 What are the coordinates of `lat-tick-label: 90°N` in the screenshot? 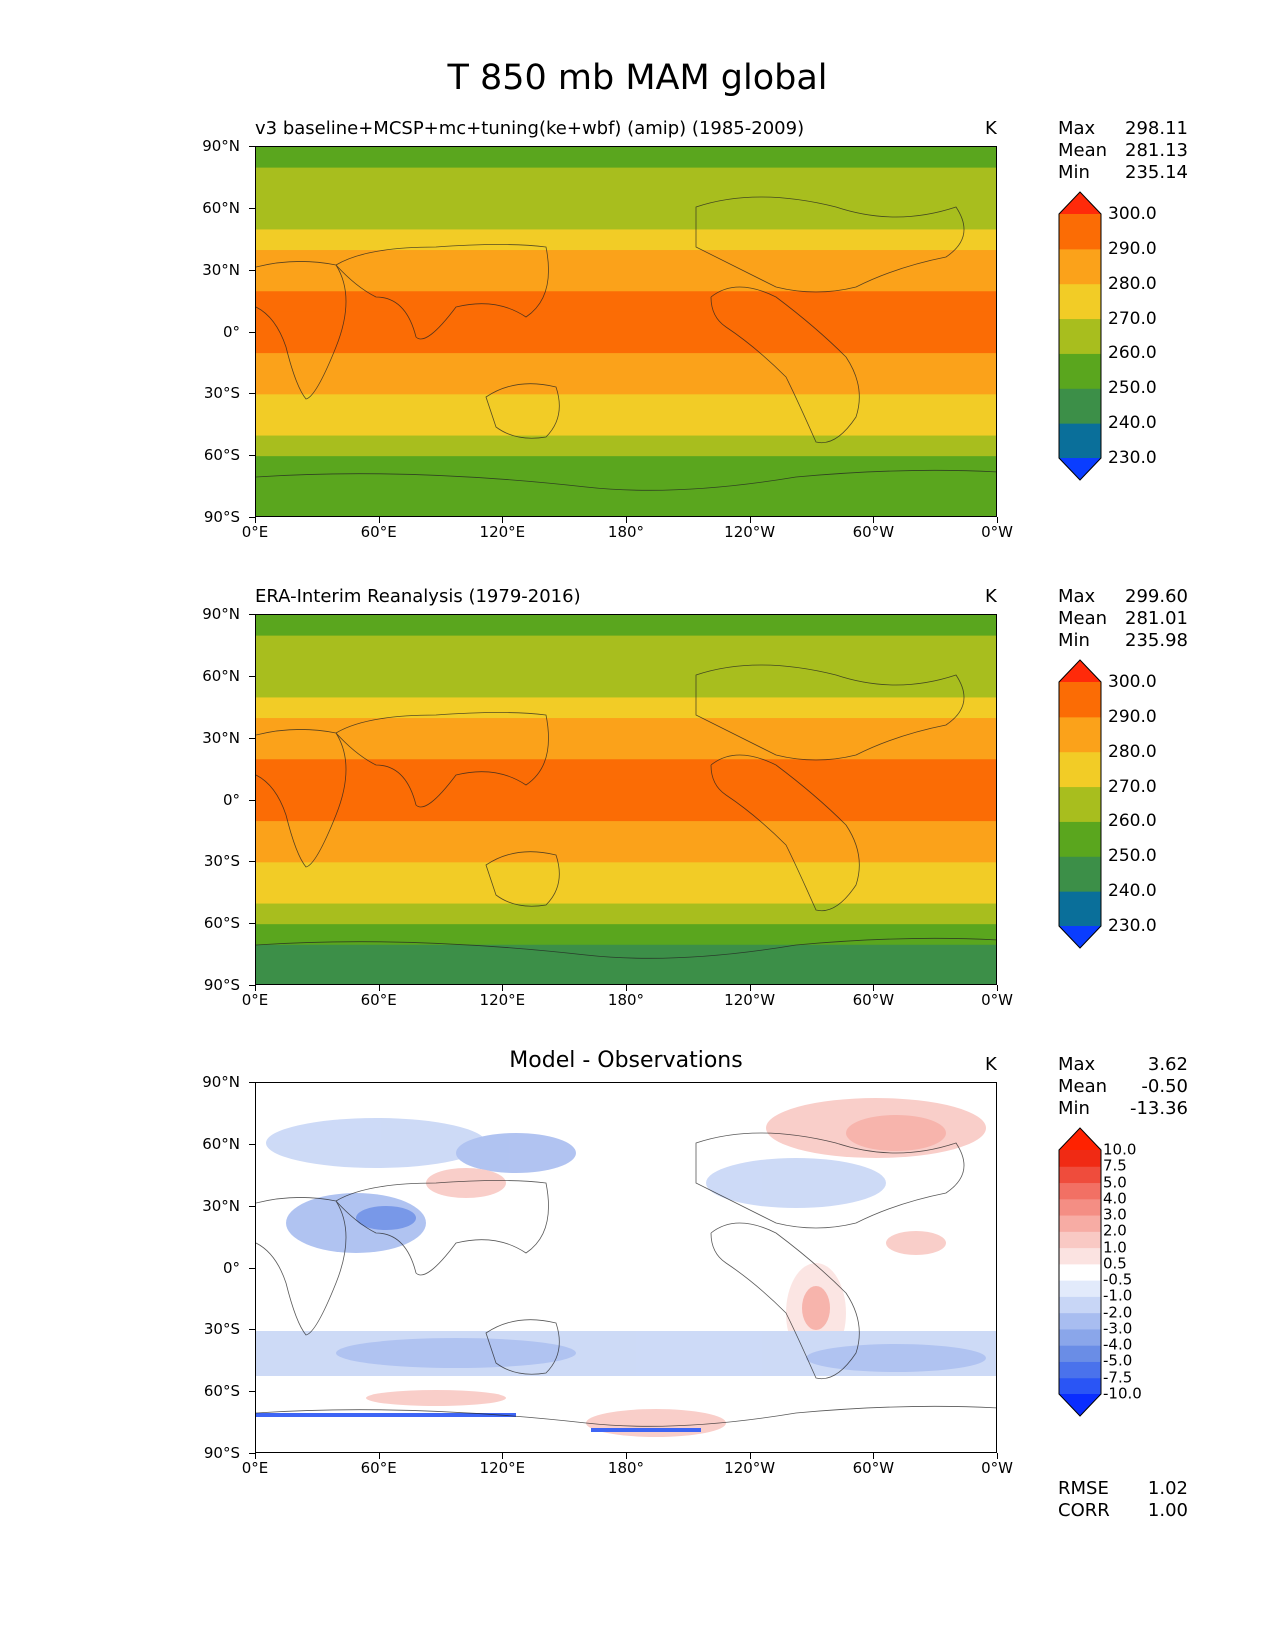 It's located at (221, 146).